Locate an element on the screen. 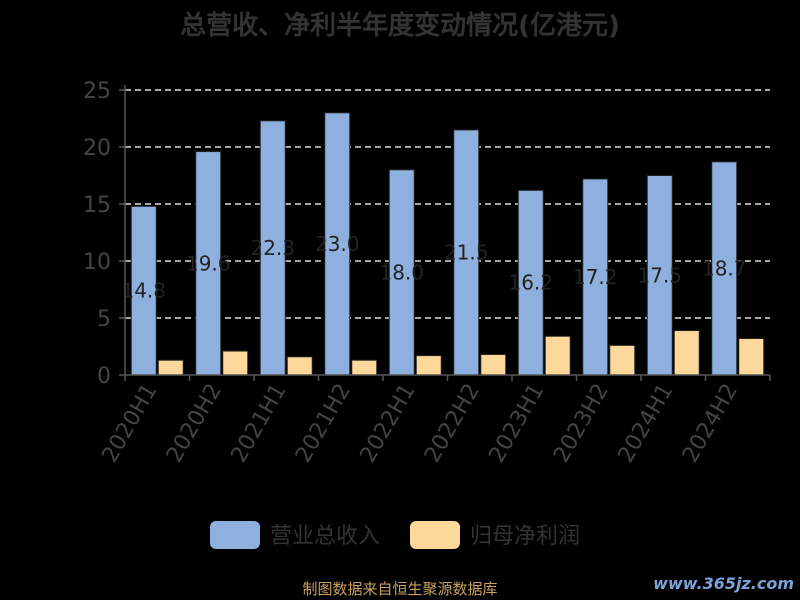 This screenshot has width=800, height=600. value-label: 17.2 is located at coordinates (595, 277).